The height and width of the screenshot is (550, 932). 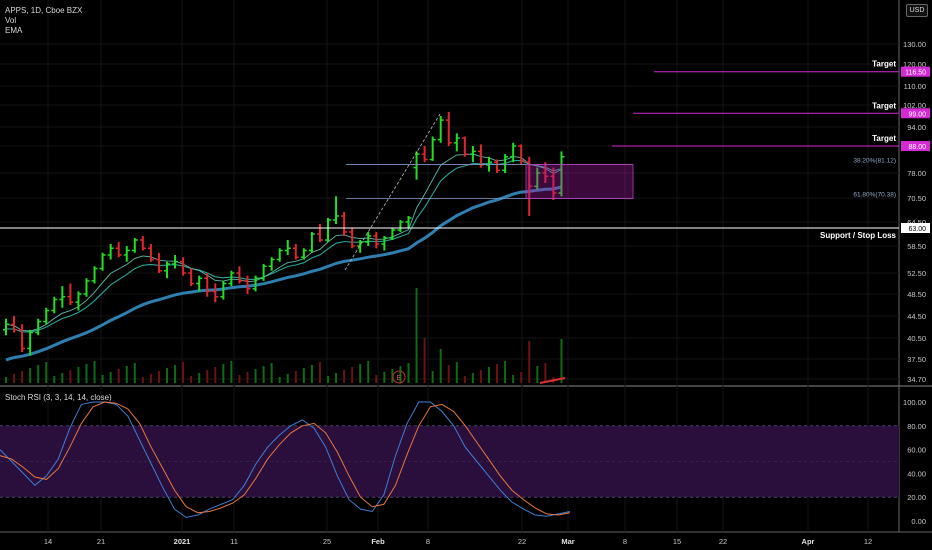 I want to click on stoch-d-line, so click(x=285, y=458).